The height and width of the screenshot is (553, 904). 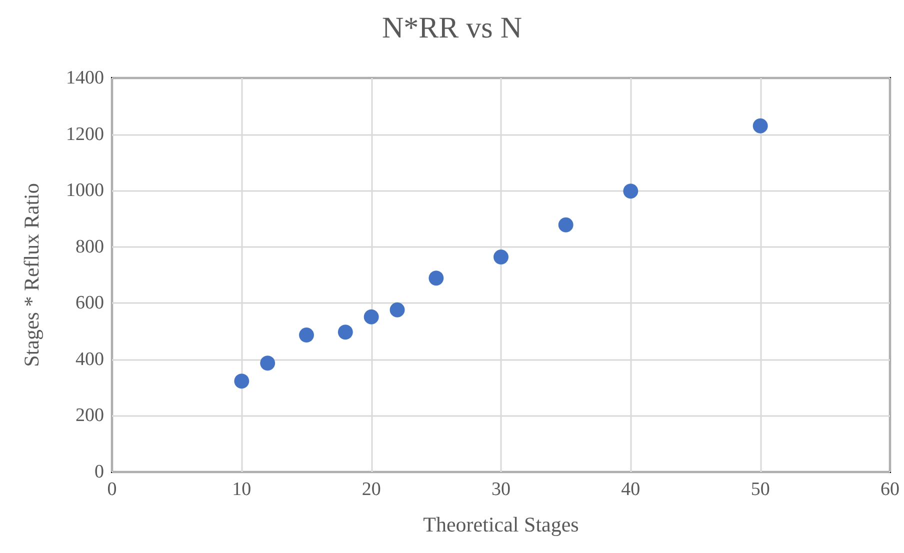 What do you see at coordinates (112, 489) in the screenshot?
I see `x-tick-label: 0` at bounding box center [112, 489].